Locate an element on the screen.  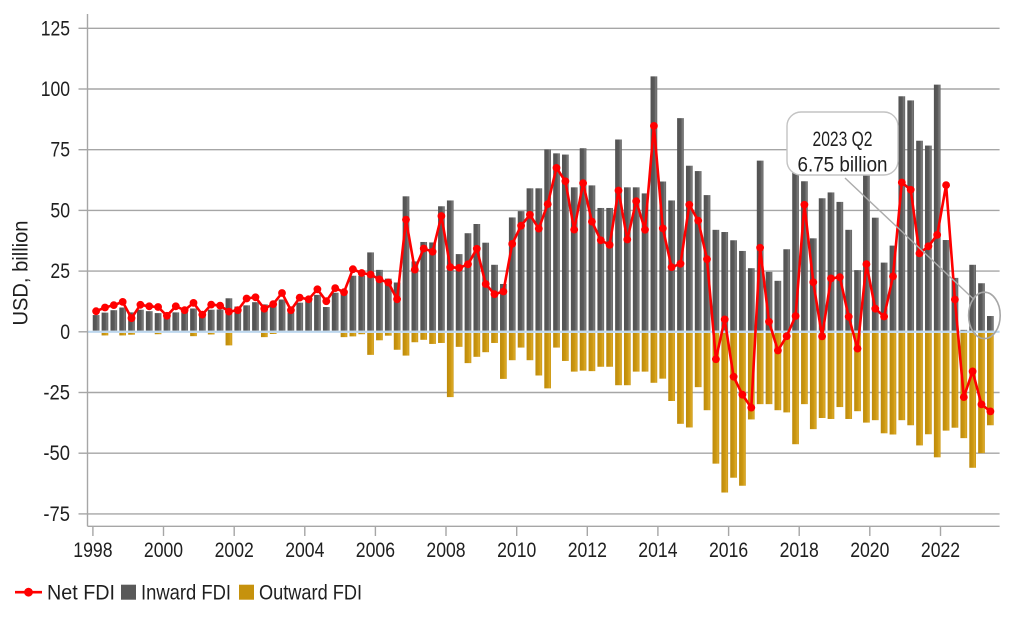
svg-text: USD, billion is located at coordinates (21, 273).